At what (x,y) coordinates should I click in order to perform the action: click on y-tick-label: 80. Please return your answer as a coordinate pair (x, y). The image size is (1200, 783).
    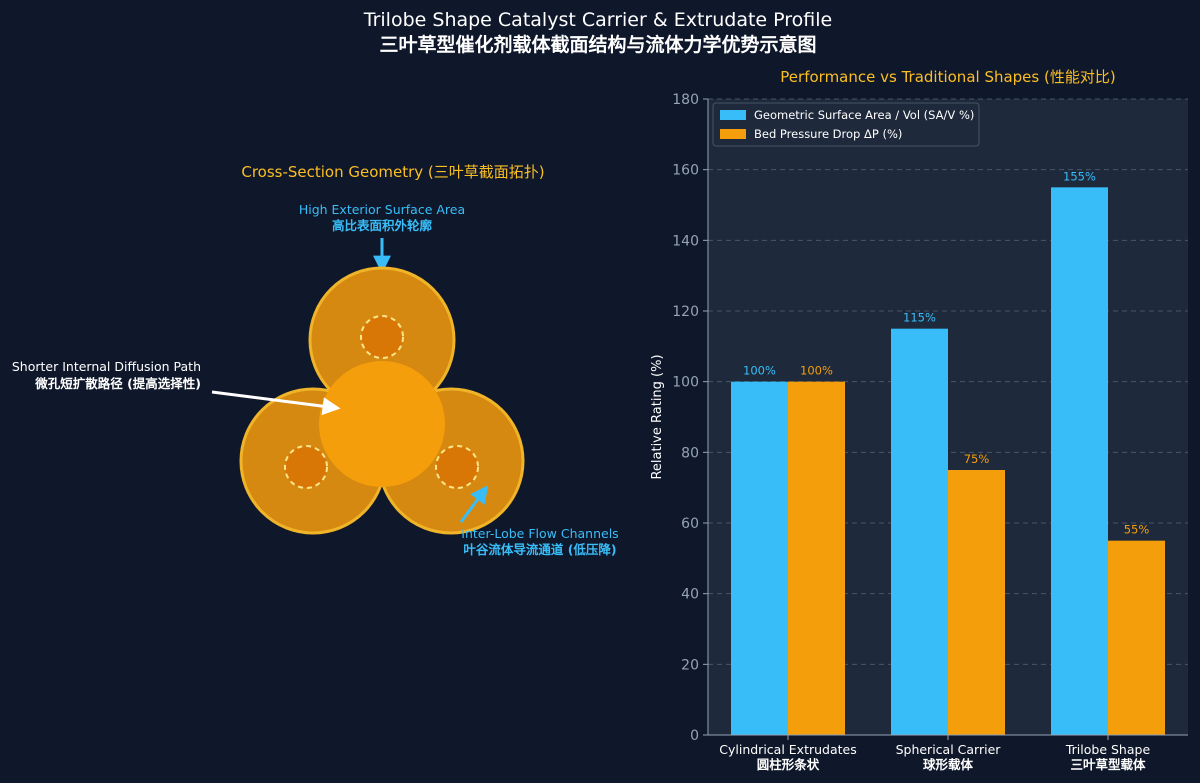
    Looking at the image, I should click on (690, 453).